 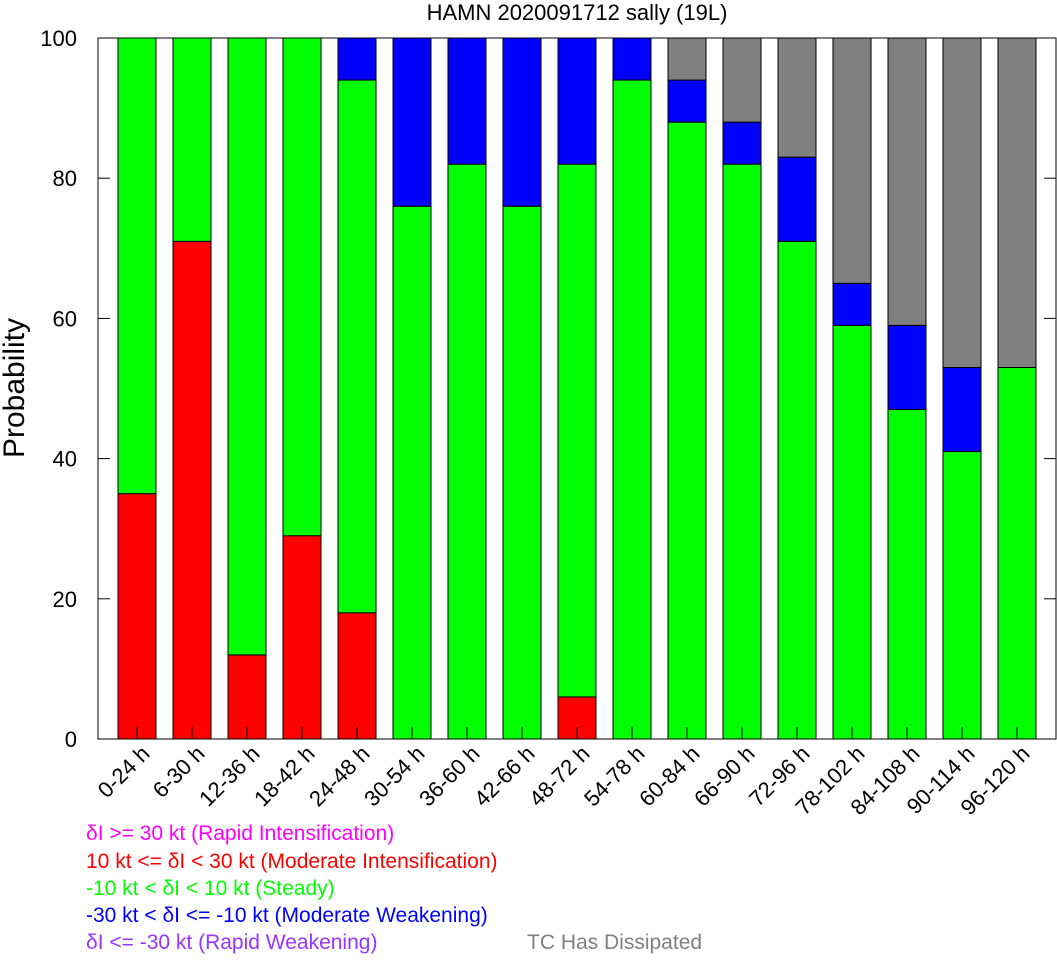 What do you see at coordinates (577, 430) in the screenshot?
I see `bar-segment-9-steady` at bounding box center [577, 430].